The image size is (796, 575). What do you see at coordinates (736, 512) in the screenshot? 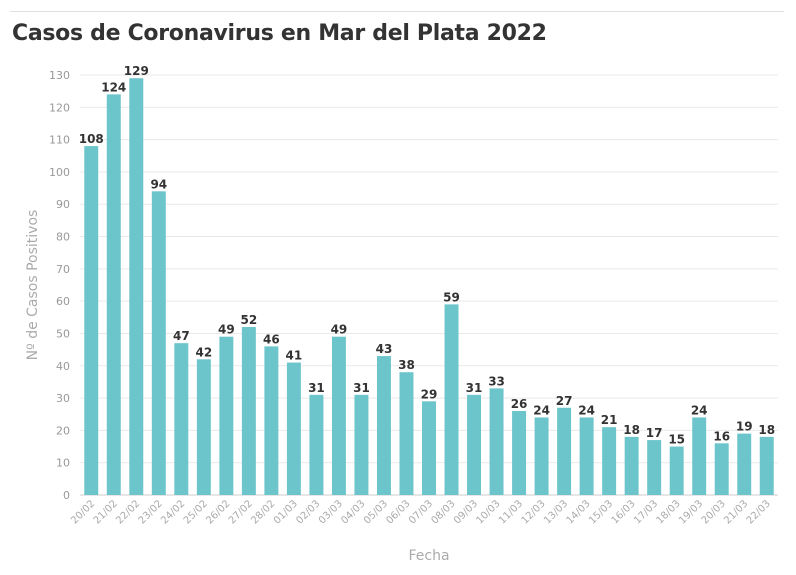
I see `x-tick-label: 21/03` at bounding box center [736, 512].